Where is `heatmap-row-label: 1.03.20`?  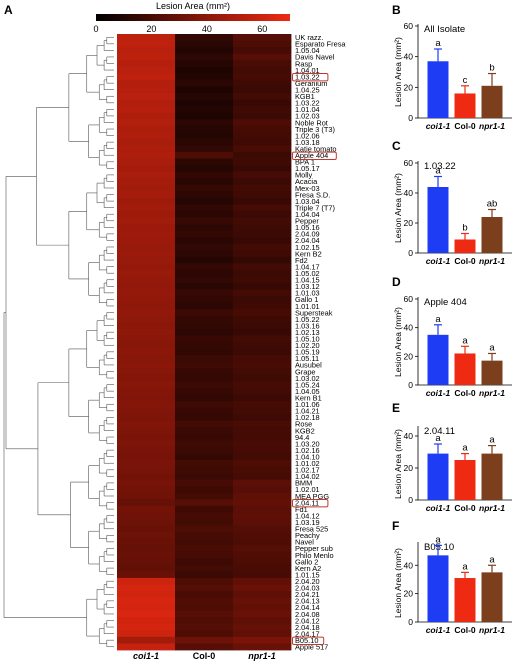 heatmap-row-label: 1.03.20 is located at coordinates (307, 443).